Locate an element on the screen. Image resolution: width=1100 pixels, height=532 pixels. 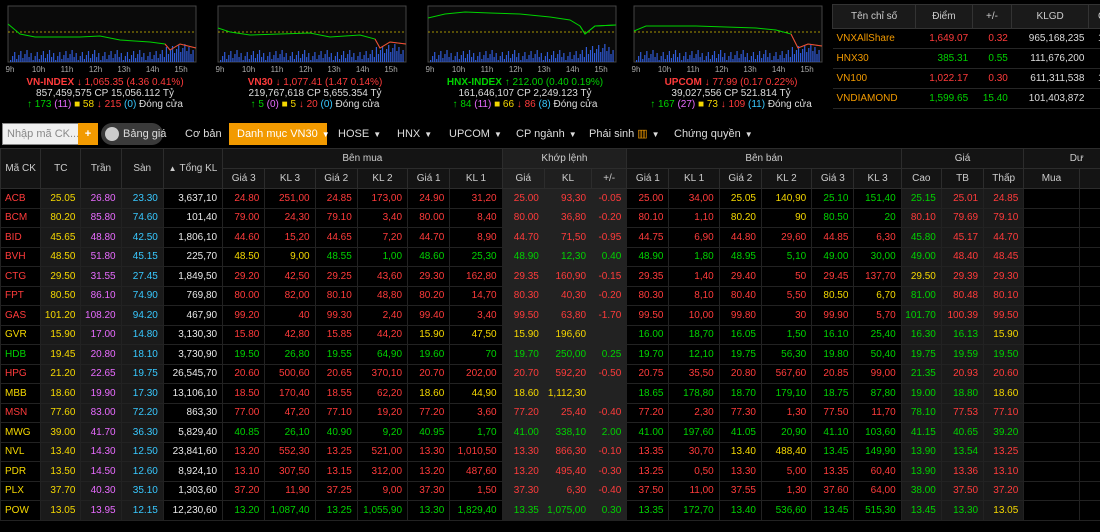
summary-header: Điểm is located at coordinates (944, 16).